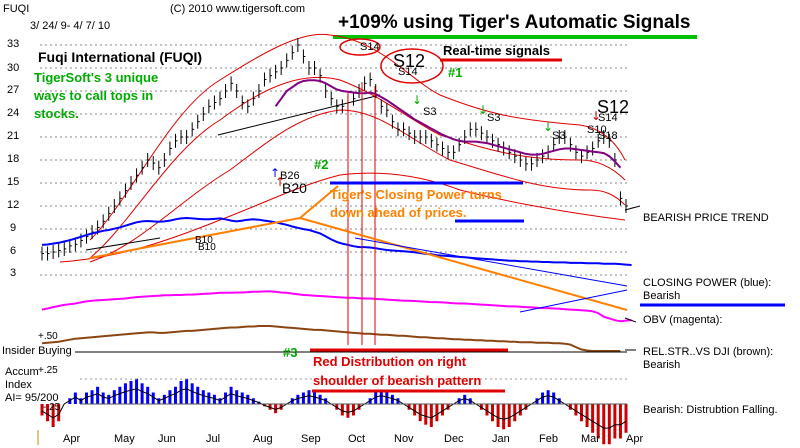 The image size is (800, 448). I want to click on company-name: Fuqi International (FUQI), so click(120, 57).